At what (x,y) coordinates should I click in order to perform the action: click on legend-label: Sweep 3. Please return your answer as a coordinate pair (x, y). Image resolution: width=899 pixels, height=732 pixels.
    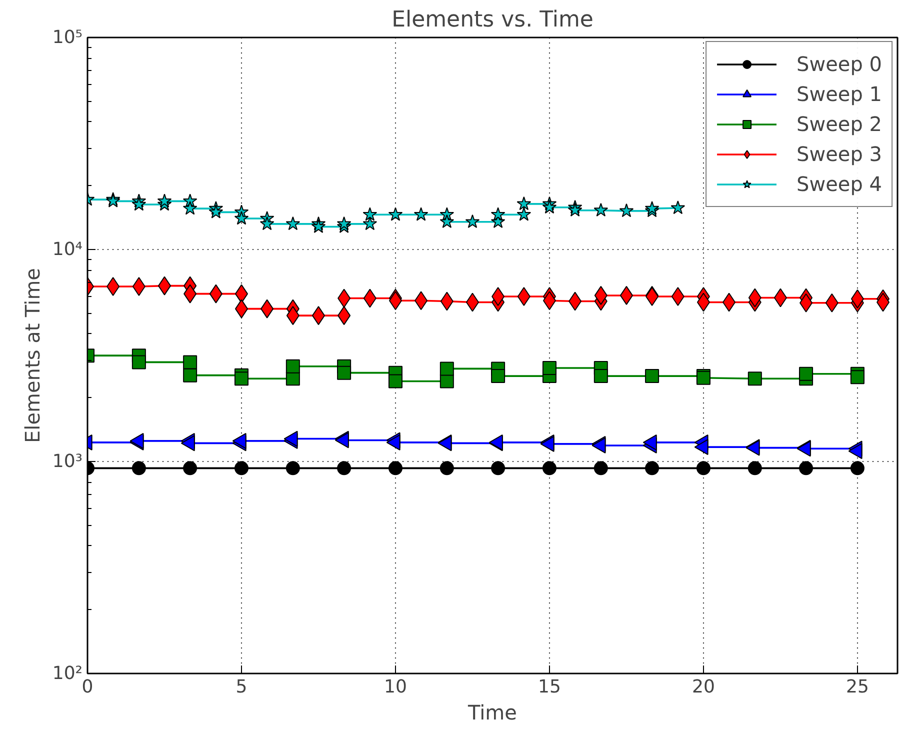
    Looking at the image, I should click on (839, 154).